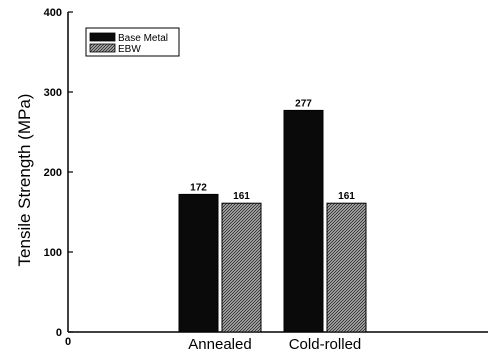 The width and height of the screenshot is (492, 356). I want to click on y-ticks: 0 100 200 300 400, so click(58, 173).